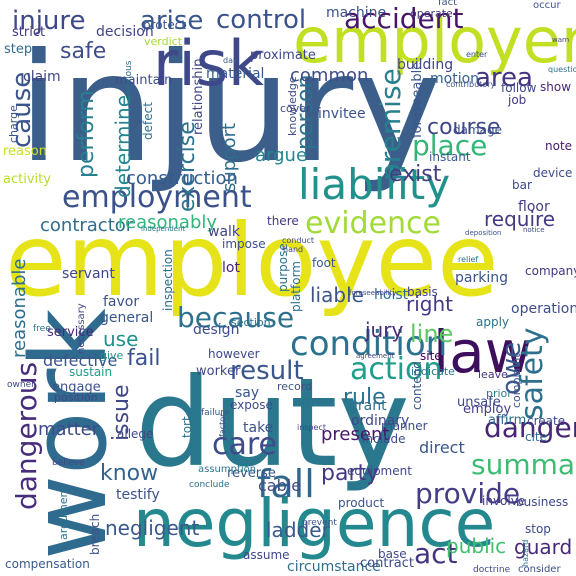 The width and height of the screenshot is (576, 576). Describe the element at coordinates (298, 240) in the screenshot. I see `word-conduct: conduct` at that location.